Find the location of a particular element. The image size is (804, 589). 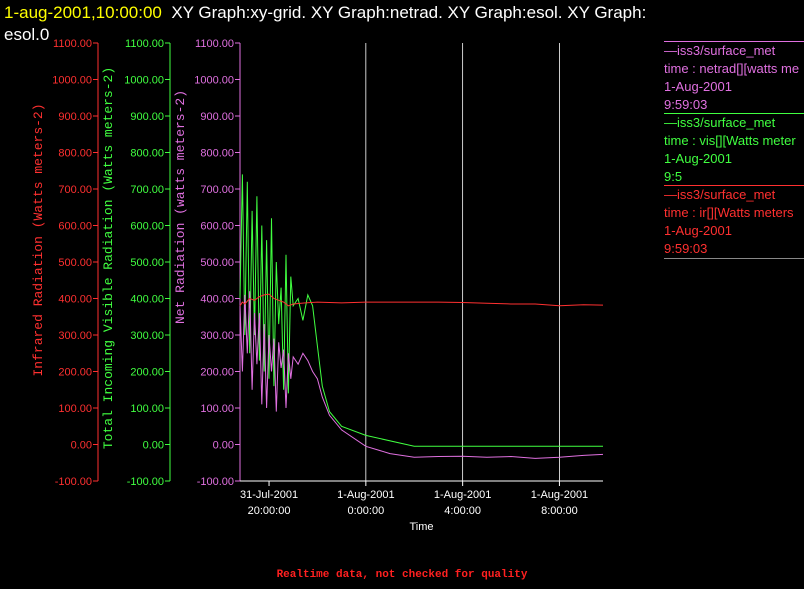

series-line-netrad is located at coordinates (421, 375).